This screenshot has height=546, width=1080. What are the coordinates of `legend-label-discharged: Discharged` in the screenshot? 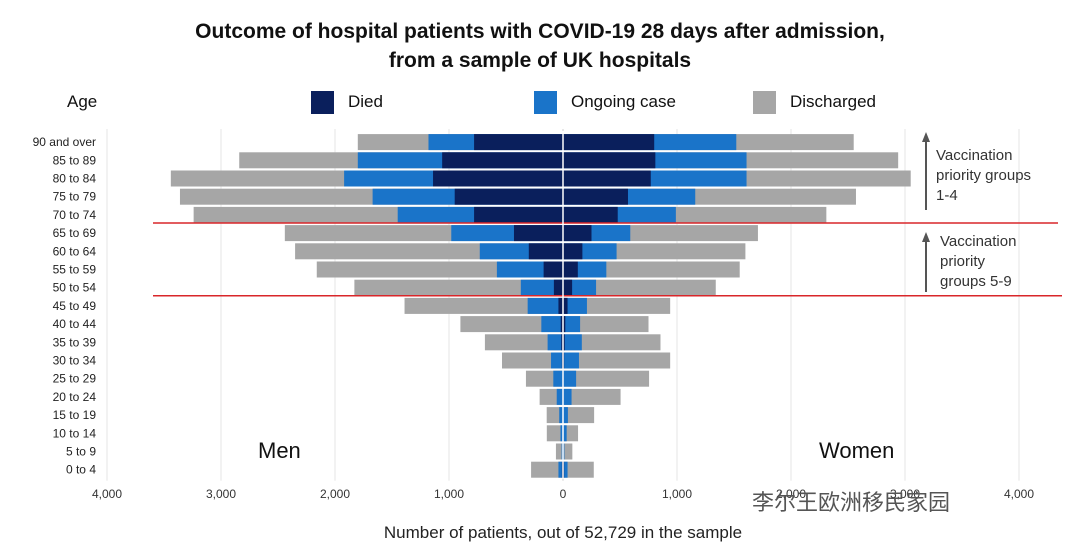 It's located at (833, 101).